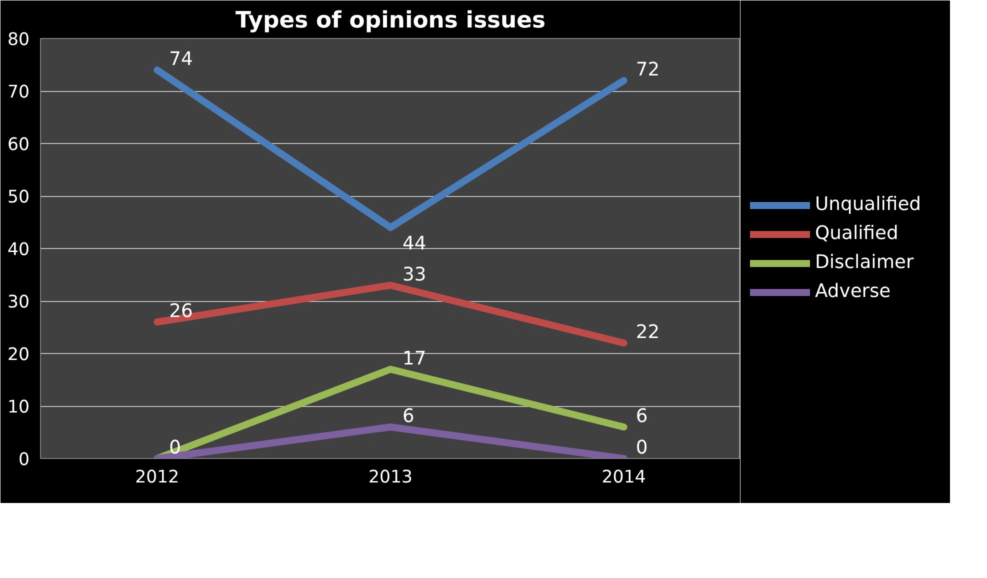 This screenshot has width=987, height=578. What do you see at coordinates (624, 478) in the screenshot?
I see `x-tick-label: 2014` at bounding box center [624, 478].